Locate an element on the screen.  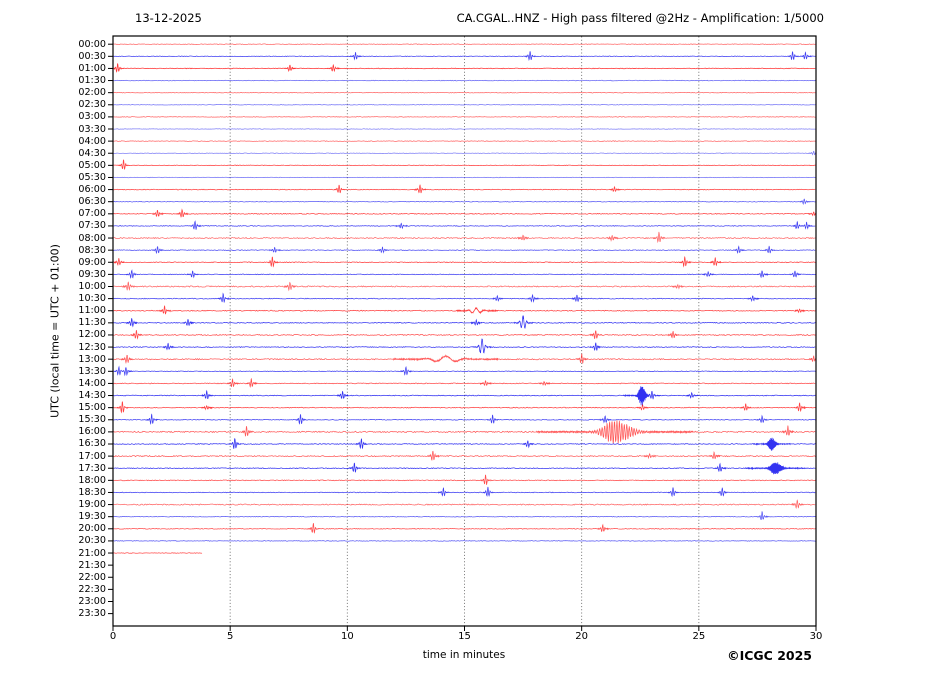
y-tick-label-02:00: 02:00 is located at coordinates (92, 93).